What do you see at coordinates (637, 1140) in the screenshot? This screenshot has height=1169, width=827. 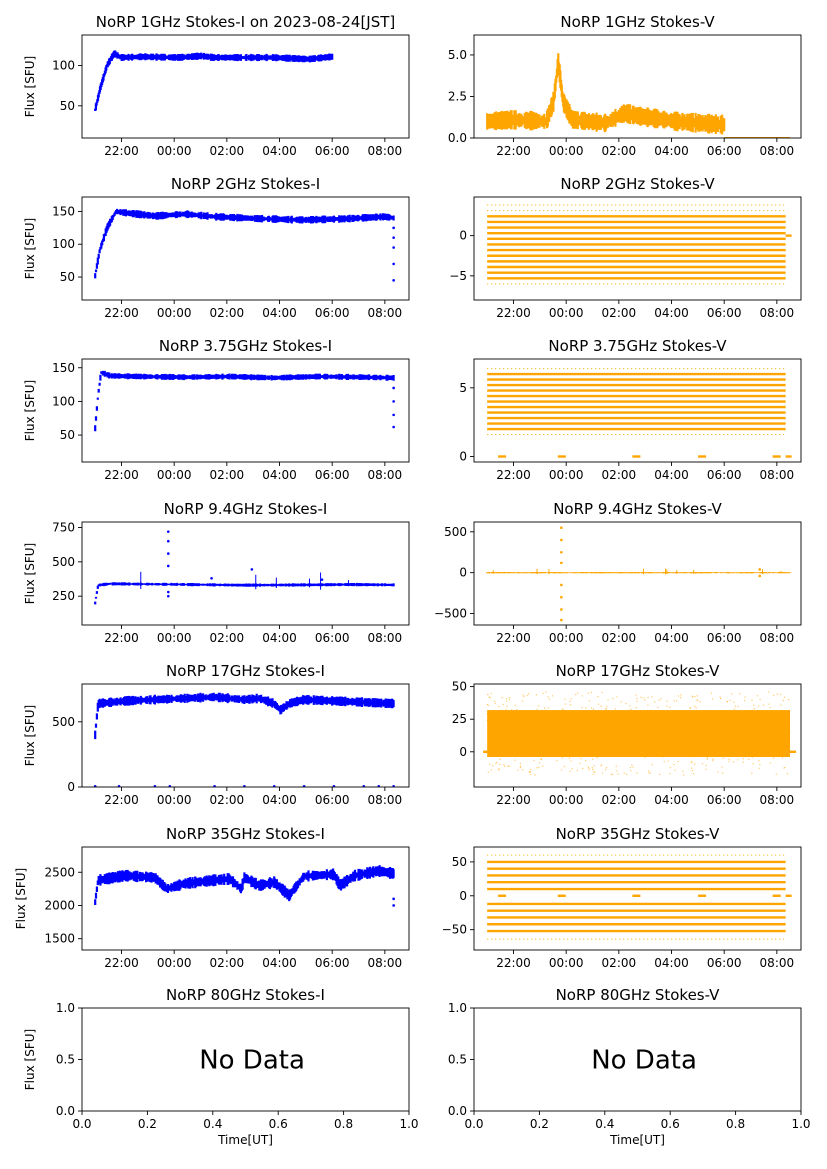 I see `x-axis-label: Time[UT]` at bounding box center [637, 1140].